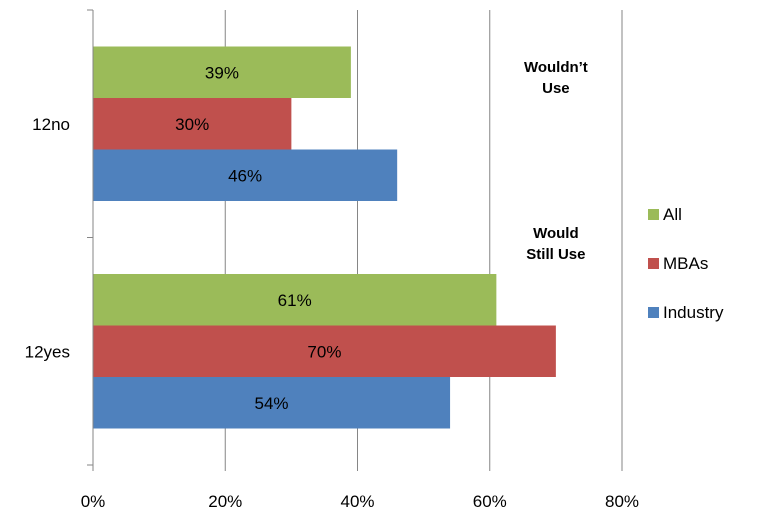 The height and width of the screenshot is (518, 773). Describe the element at coordinates (93, 501) in the screenshot. I see `x-tick-label: 0%` at that location.